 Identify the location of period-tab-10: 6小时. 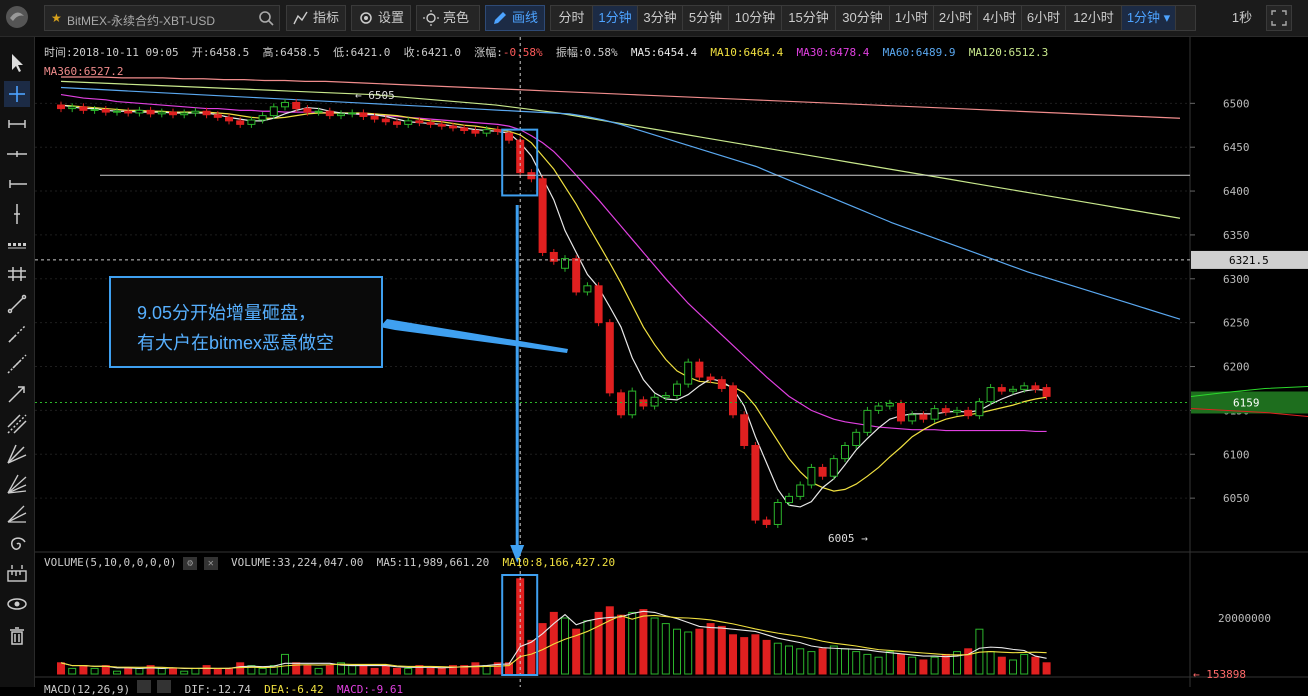
(1044, 18).